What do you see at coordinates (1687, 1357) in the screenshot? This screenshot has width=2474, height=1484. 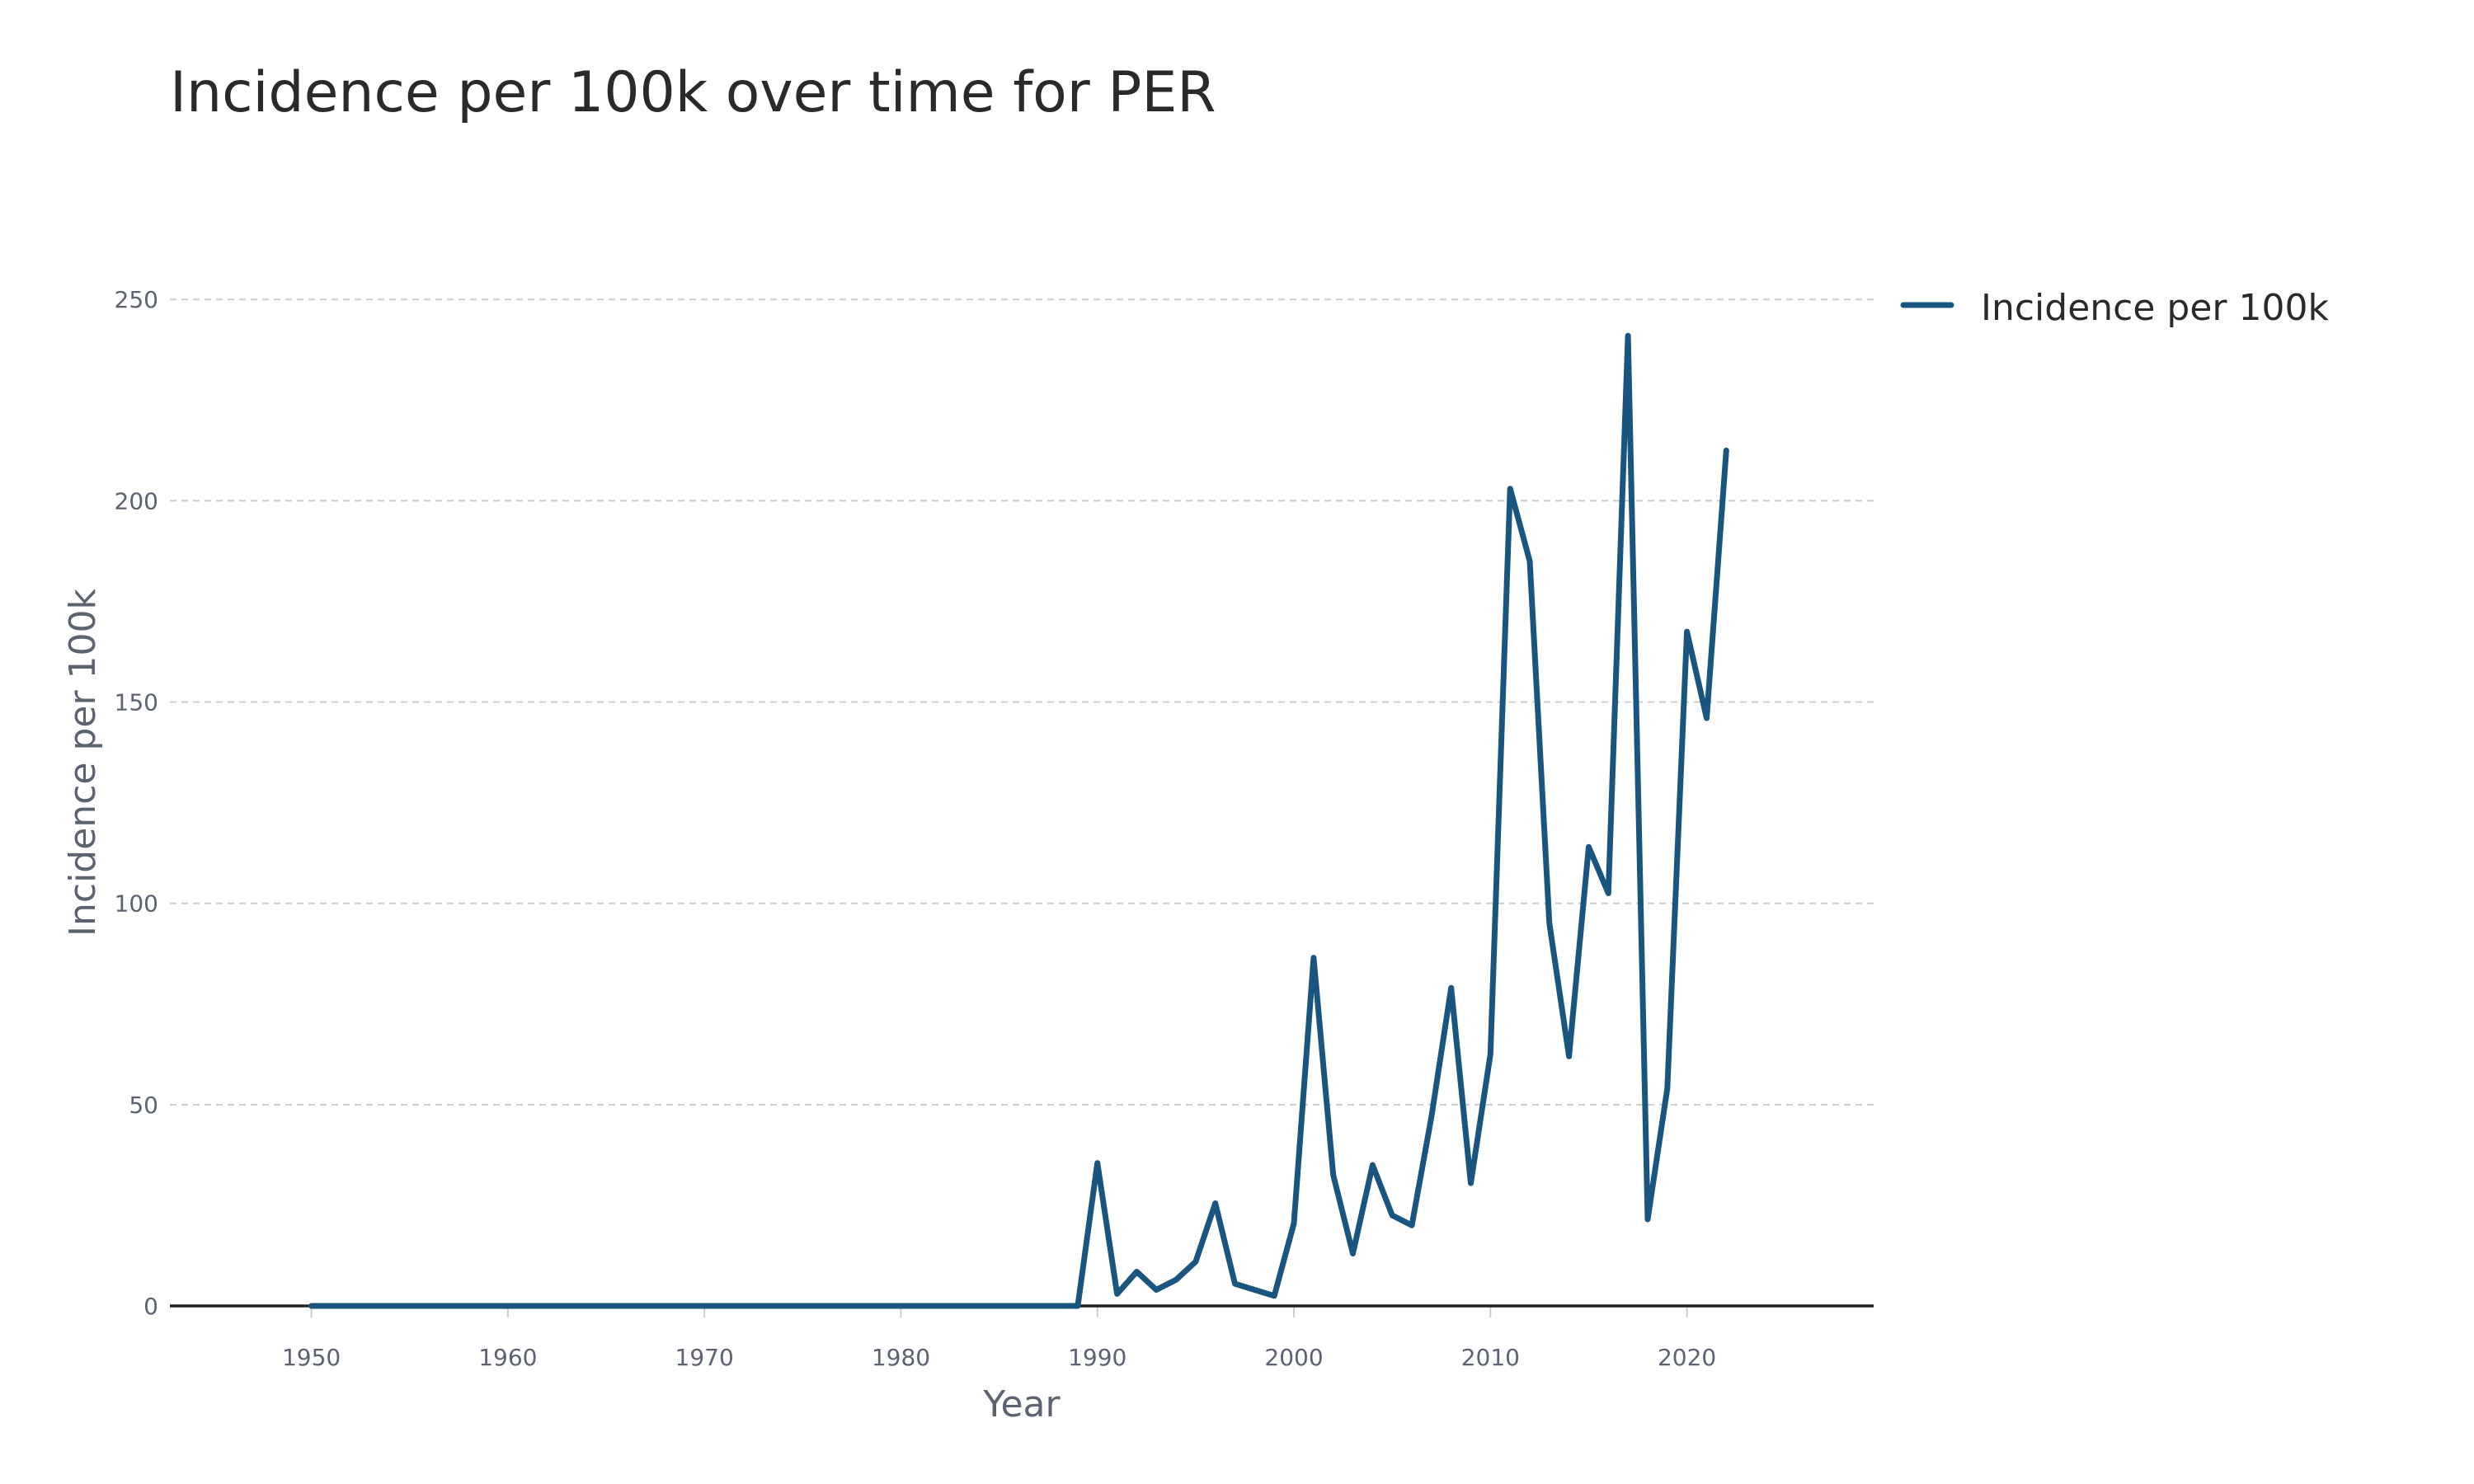 I see `x-tick-label: 2020` at bounding box center [1687, 1357].